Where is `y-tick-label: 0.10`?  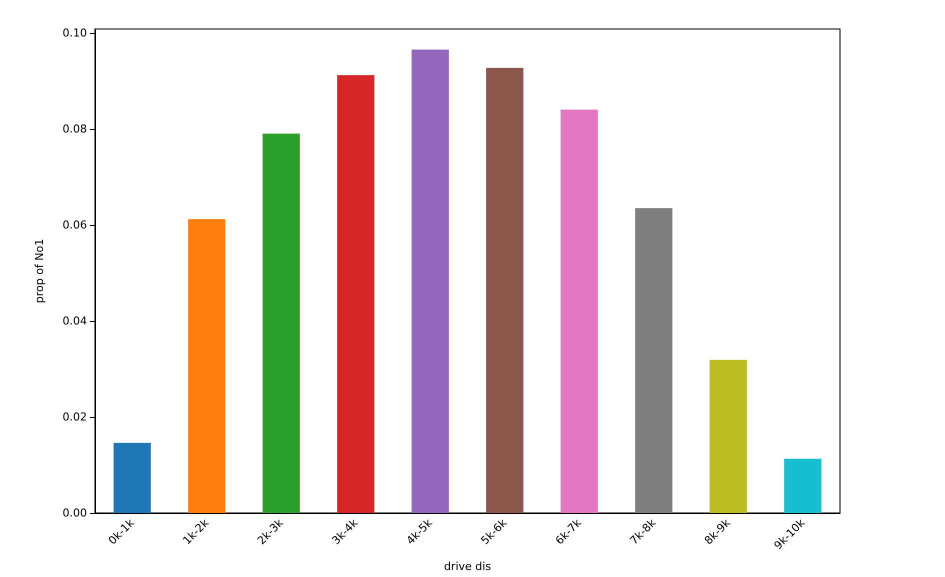 y-tick-label: 0.10 is located at coordinates (74, 33).